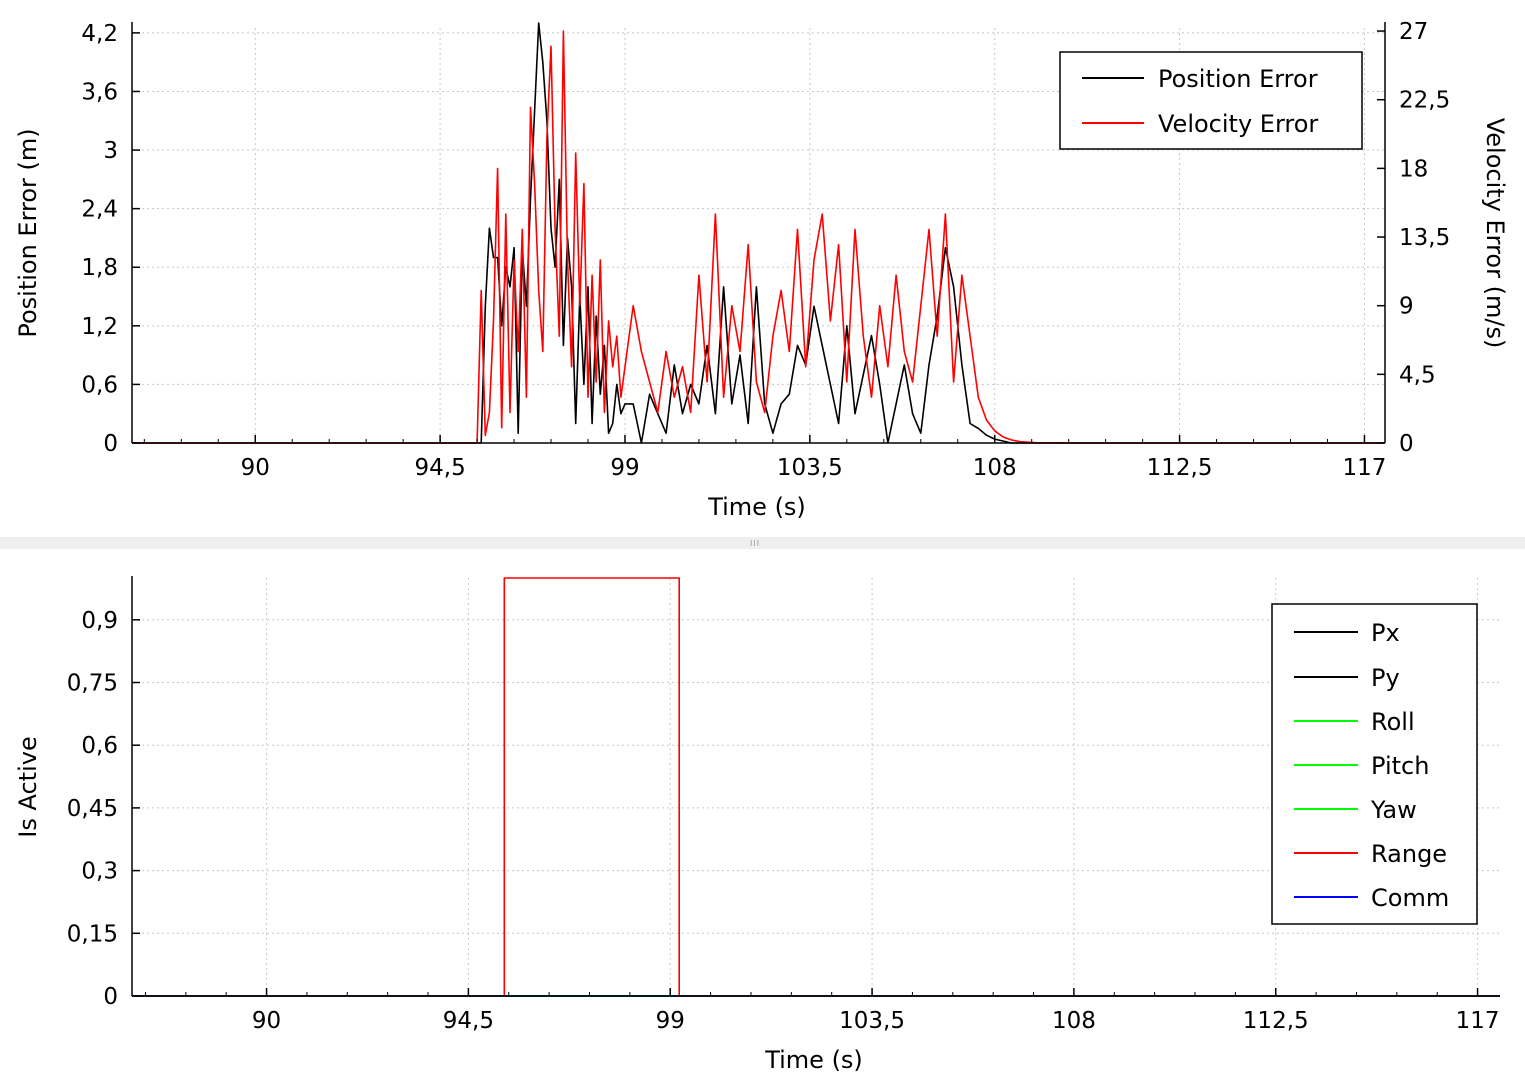 The image size is (1525, 1090). I want to click on top-y-right-tick-label: 9, so click(1406, 307).